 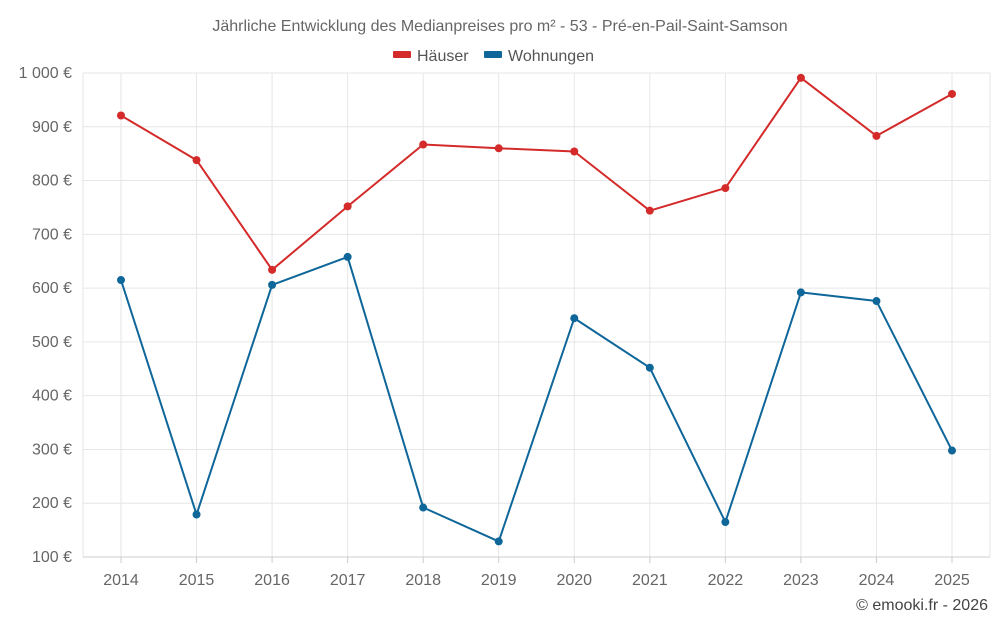 What do you see at coordinates (52, 449) in the screenshot?
I see `y-tick-label: 300 €` at bounding box center [52, 449].